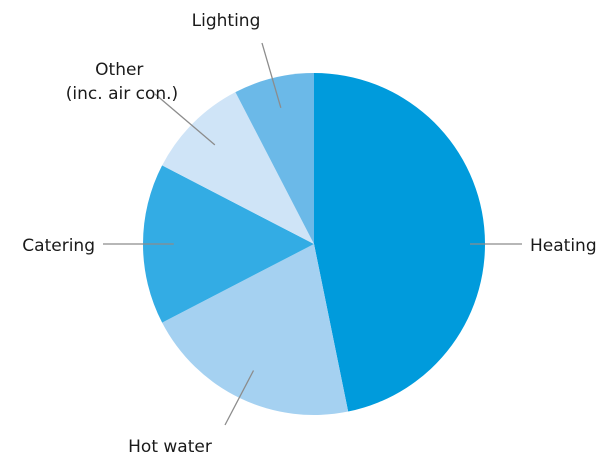  I want to click on pie-slice-other-inc-air-con, so click(238, 168).